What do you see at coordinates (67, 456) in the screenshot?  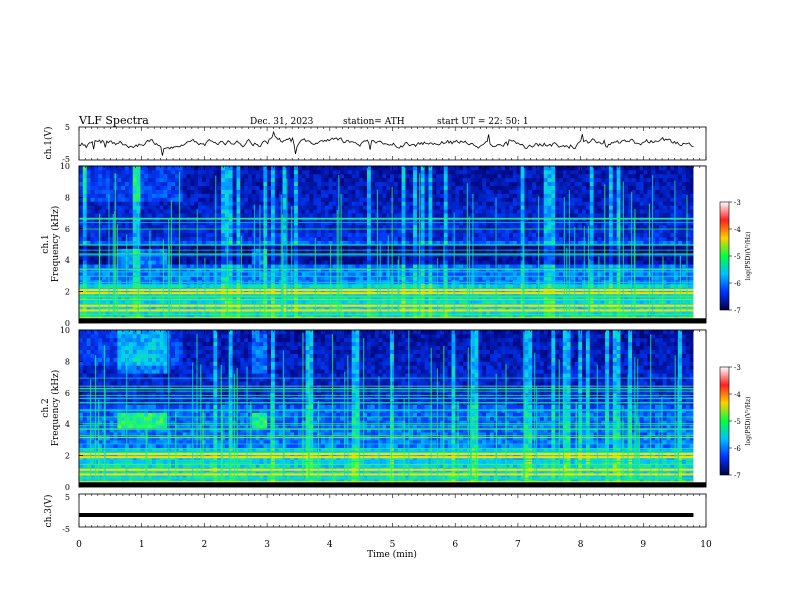 I see `ch2-spec-ytick: 2` at bounding box center [67, 456].